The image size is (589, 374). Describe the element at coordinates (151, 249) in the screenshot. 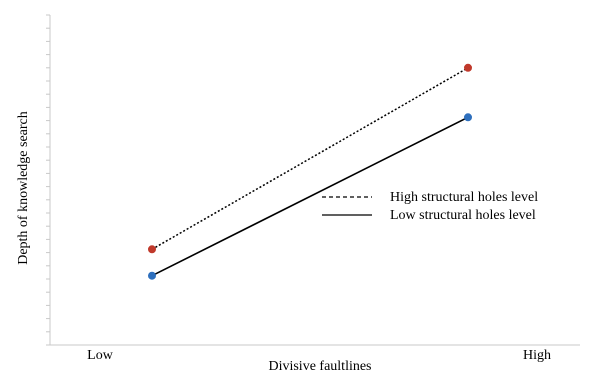

I see `point-high-low` at that location.